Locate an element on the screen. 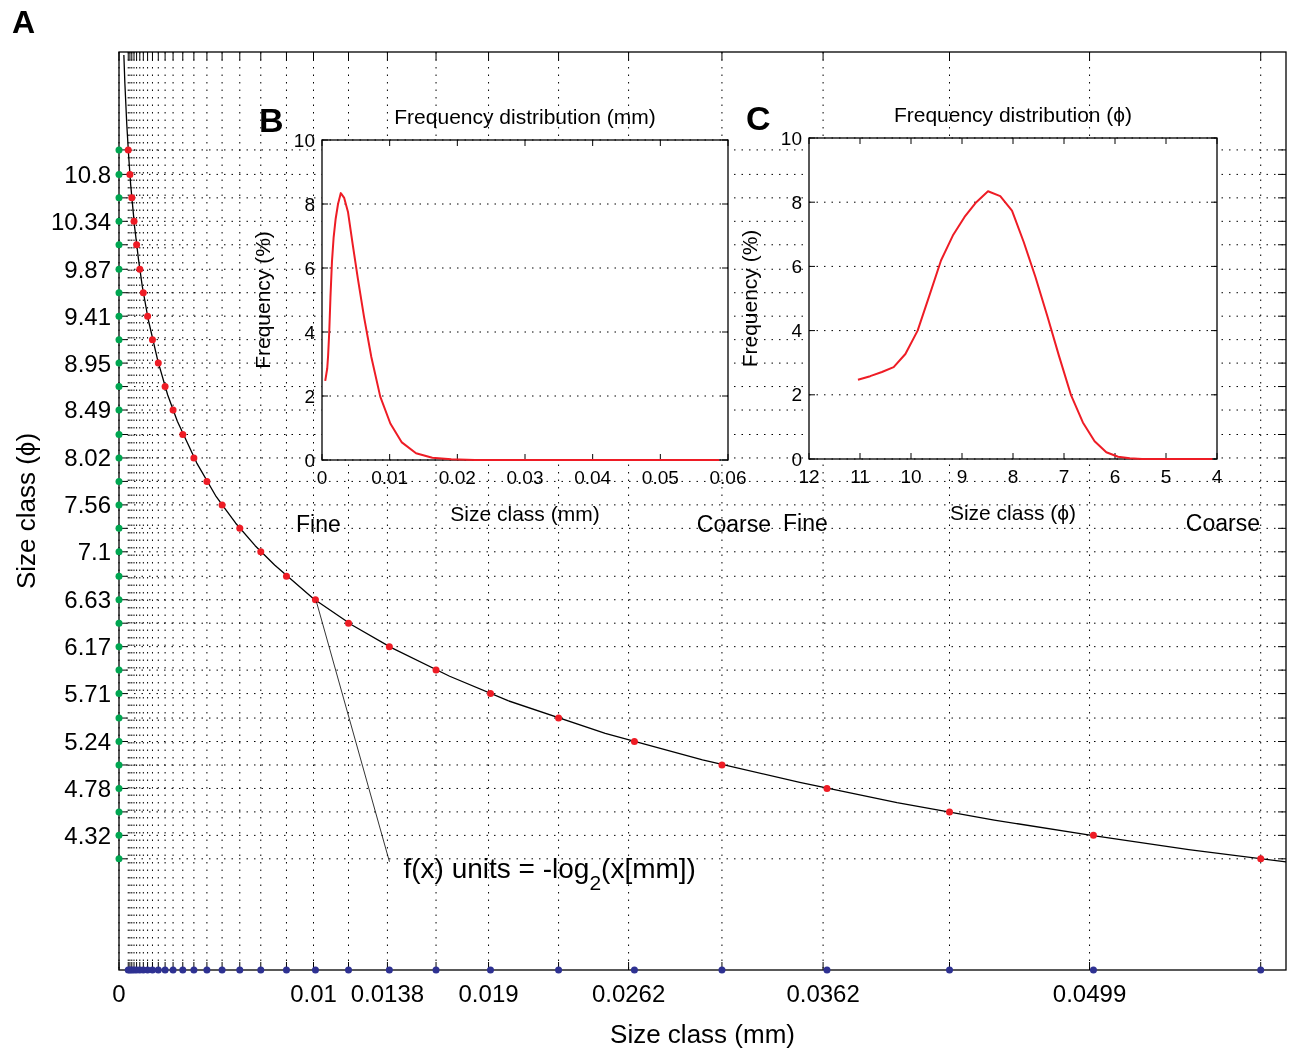 Image resolution: width=1293 pixels, height=1053 pixels. y-tick-label: 5.24 is located at coordinates (87, 741).